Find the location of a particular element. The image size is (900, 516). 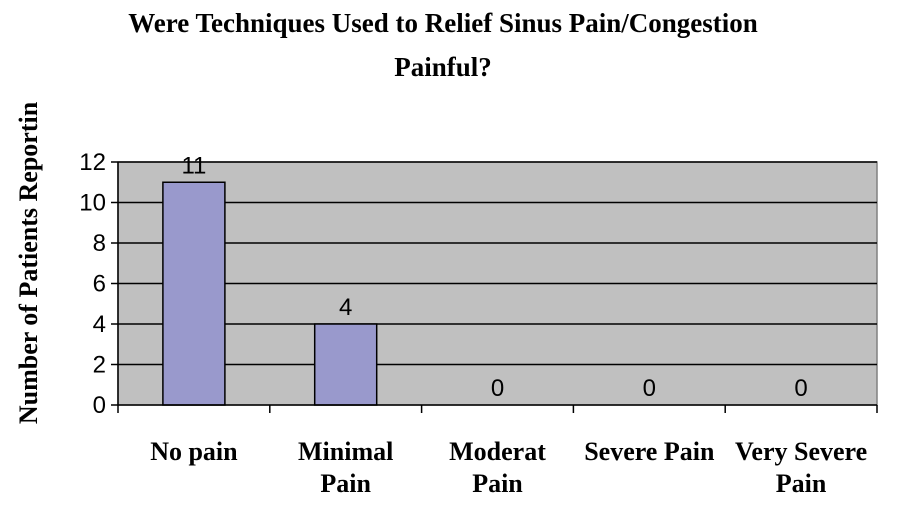

bars is located at coordinates (270, 293).